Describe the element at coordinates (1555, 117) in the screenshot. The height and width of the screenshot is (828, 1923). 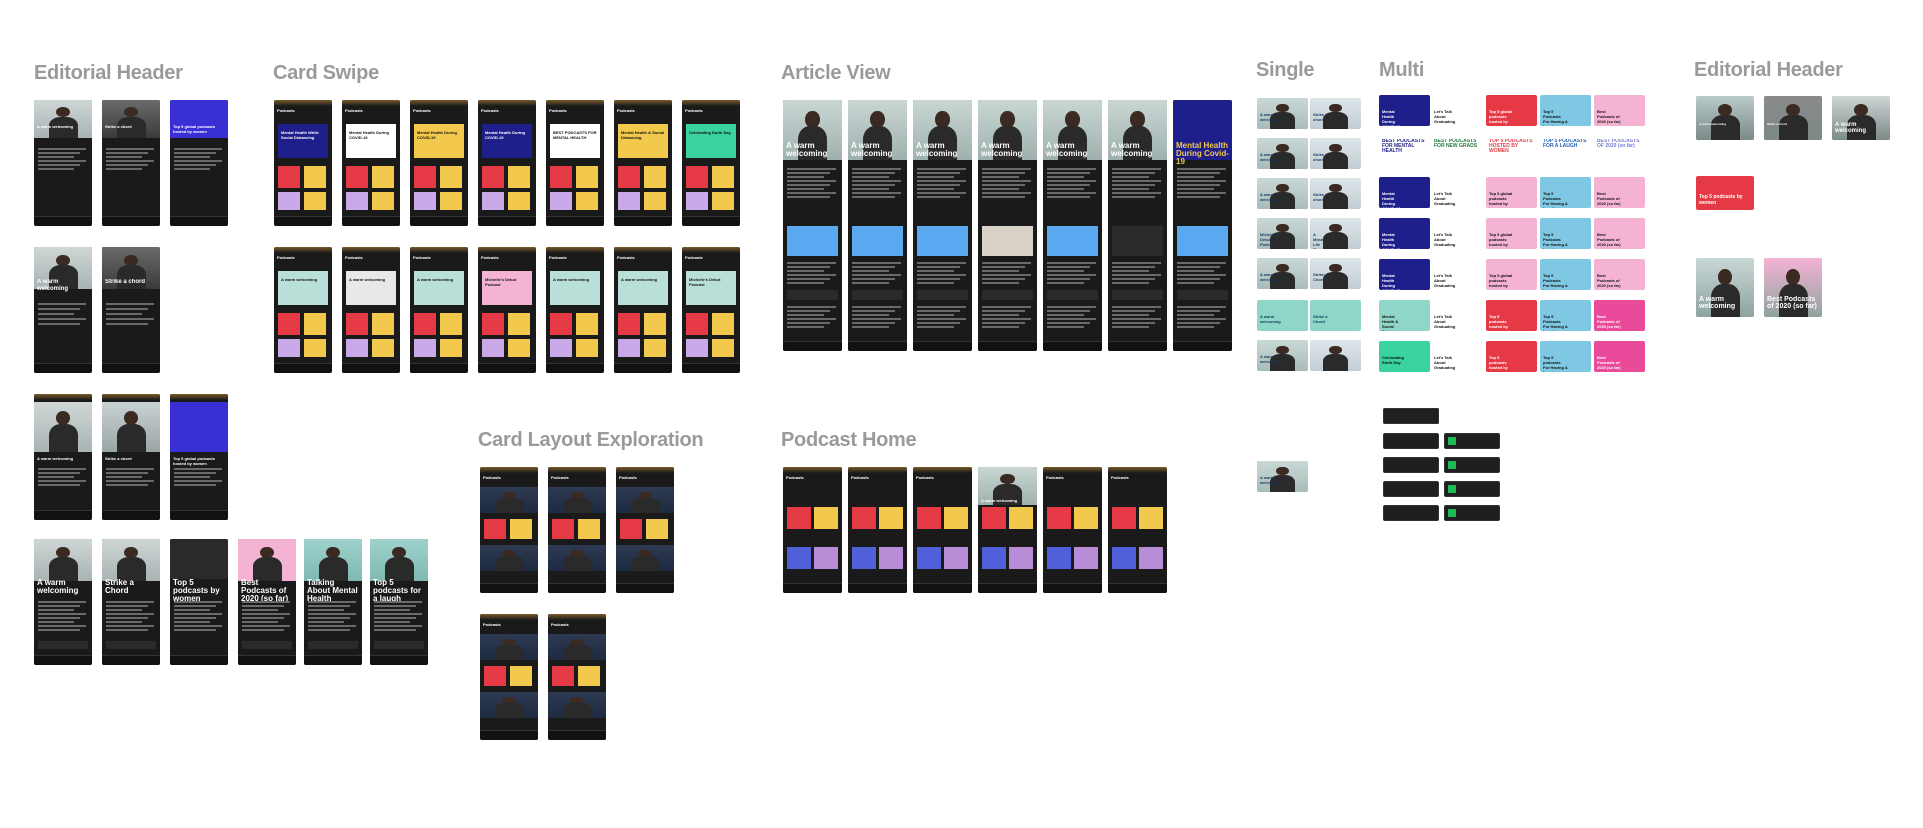
I see `frame-caption: Top 5 Podcasts For Having A Laugh` at that location.